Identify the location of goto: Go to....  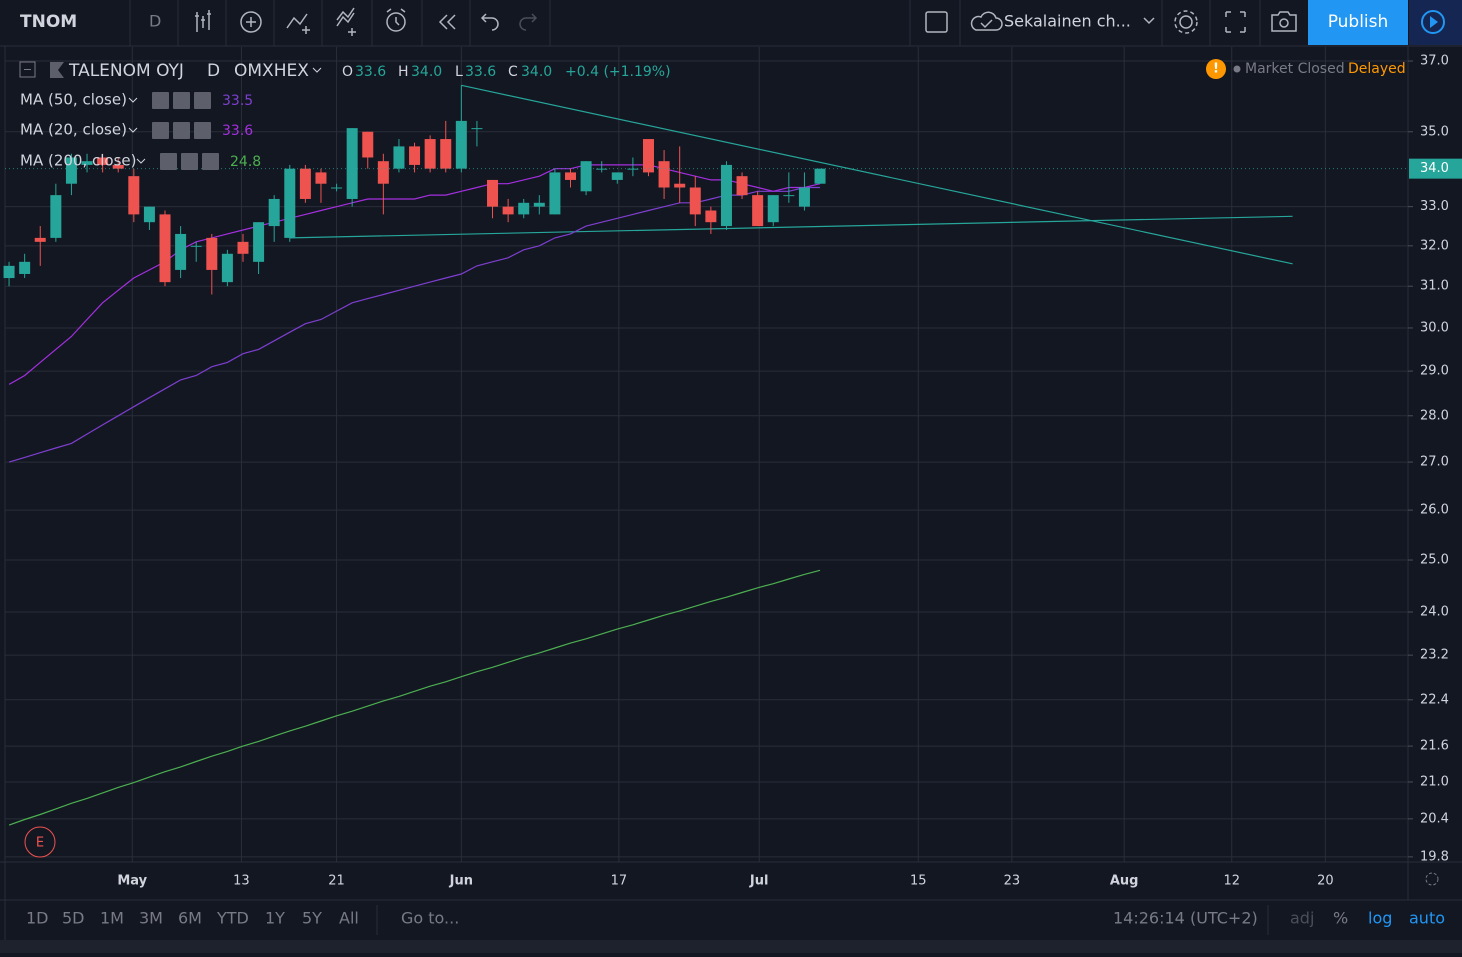
(430, 918).